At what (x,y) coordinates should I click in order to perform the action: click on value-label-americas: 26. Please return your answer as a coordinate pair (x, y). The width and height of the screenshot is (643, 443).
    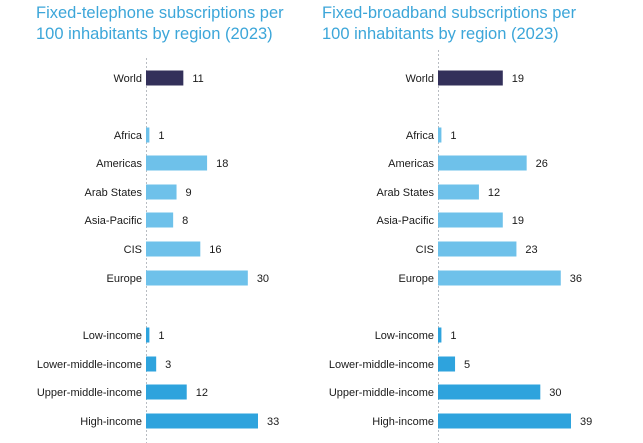
    Looking at the image, I should click on (542, 164).